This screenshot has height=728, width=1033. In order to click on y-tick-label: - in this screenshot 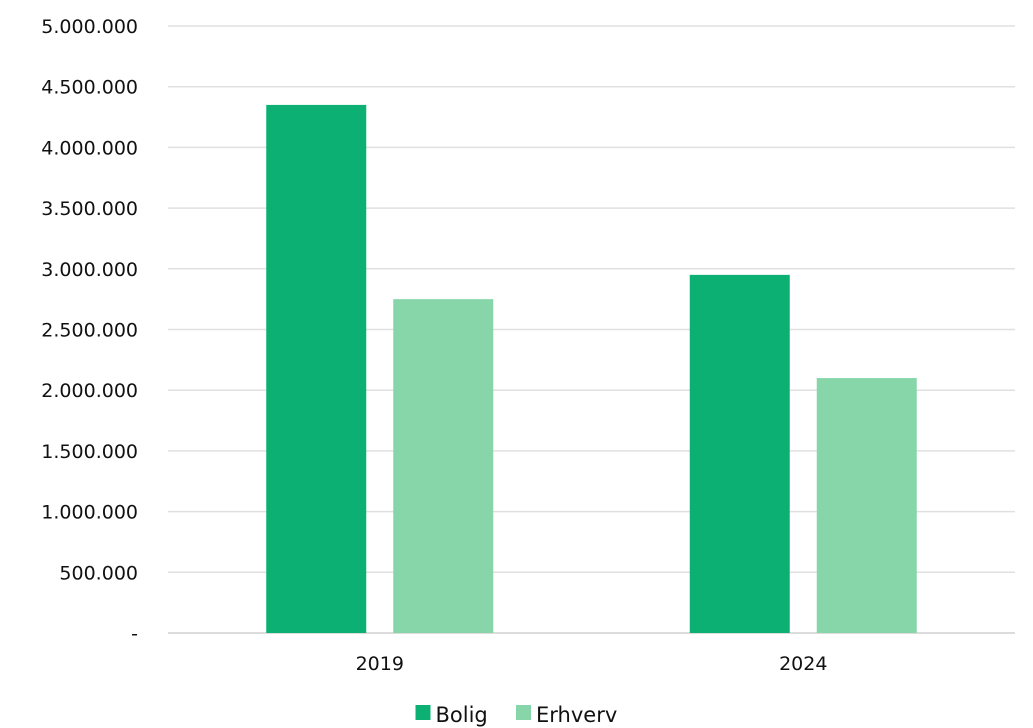, I will do `click(134, 634)`.